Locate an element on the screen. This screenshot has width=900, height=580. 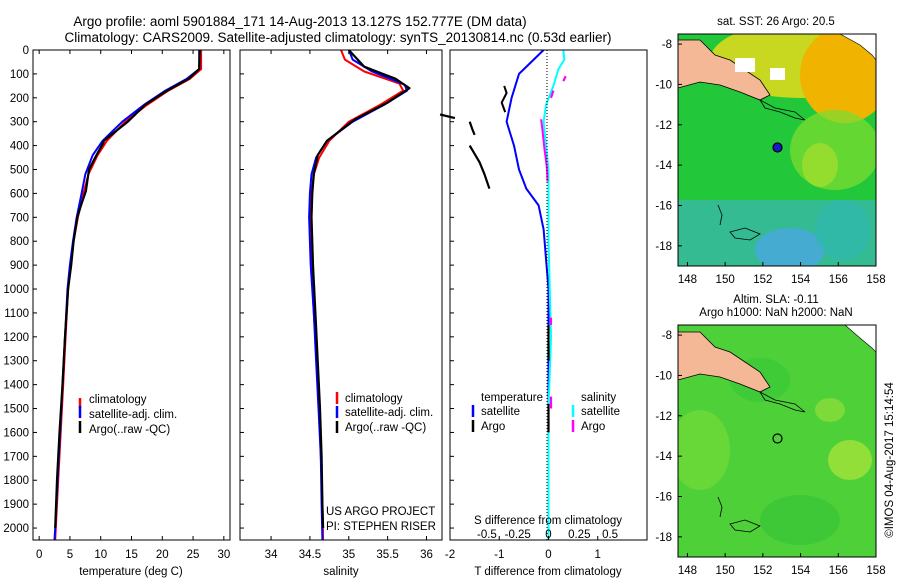
series-climatology-line is located at coordinates (128, 295).